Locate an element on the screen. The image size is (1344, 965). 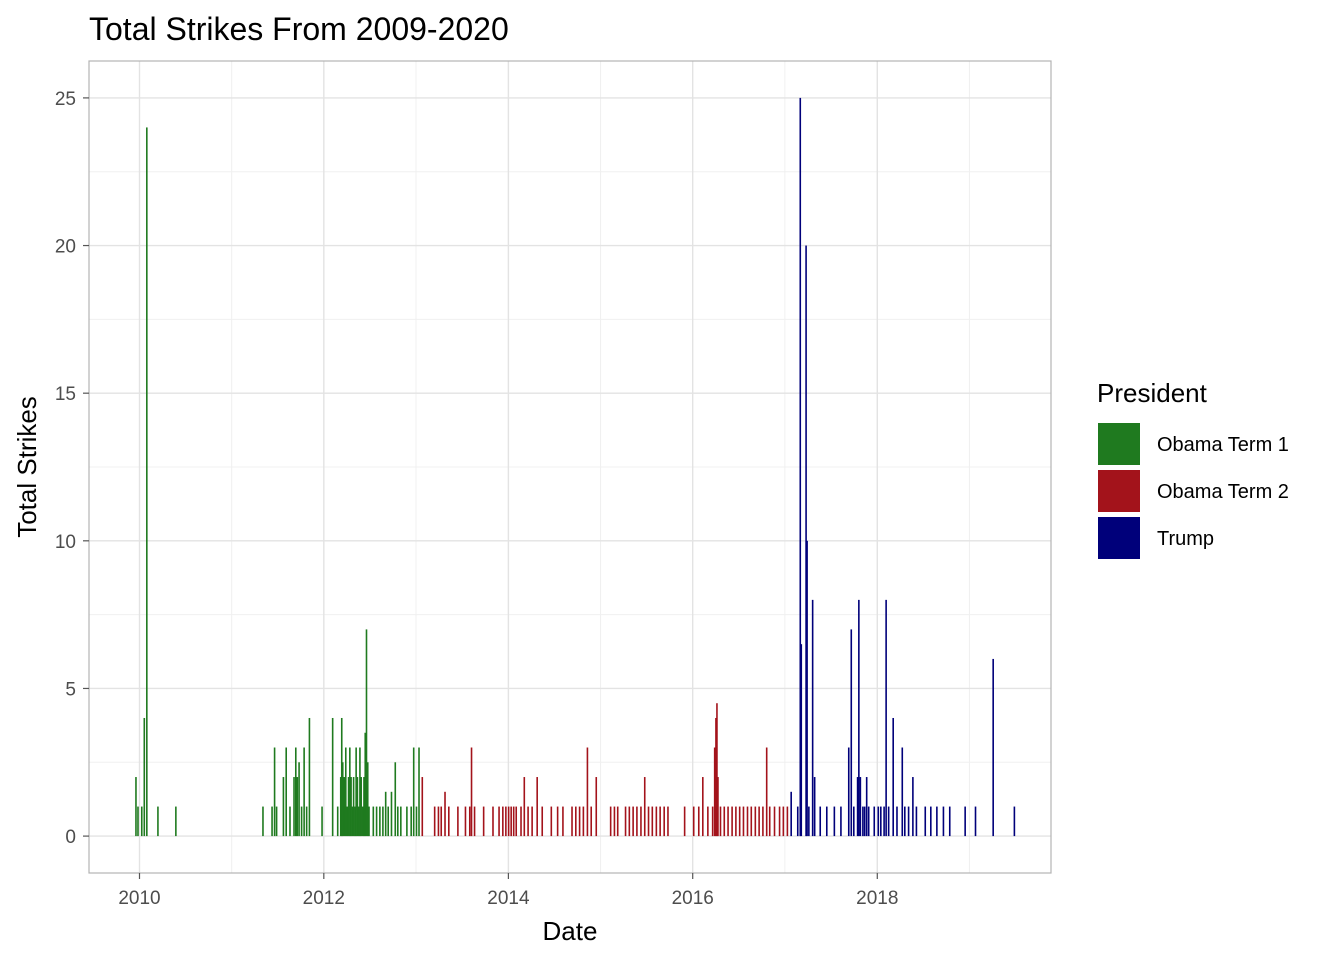
y-tick-label: 0 is located at coordinates (70, 837).